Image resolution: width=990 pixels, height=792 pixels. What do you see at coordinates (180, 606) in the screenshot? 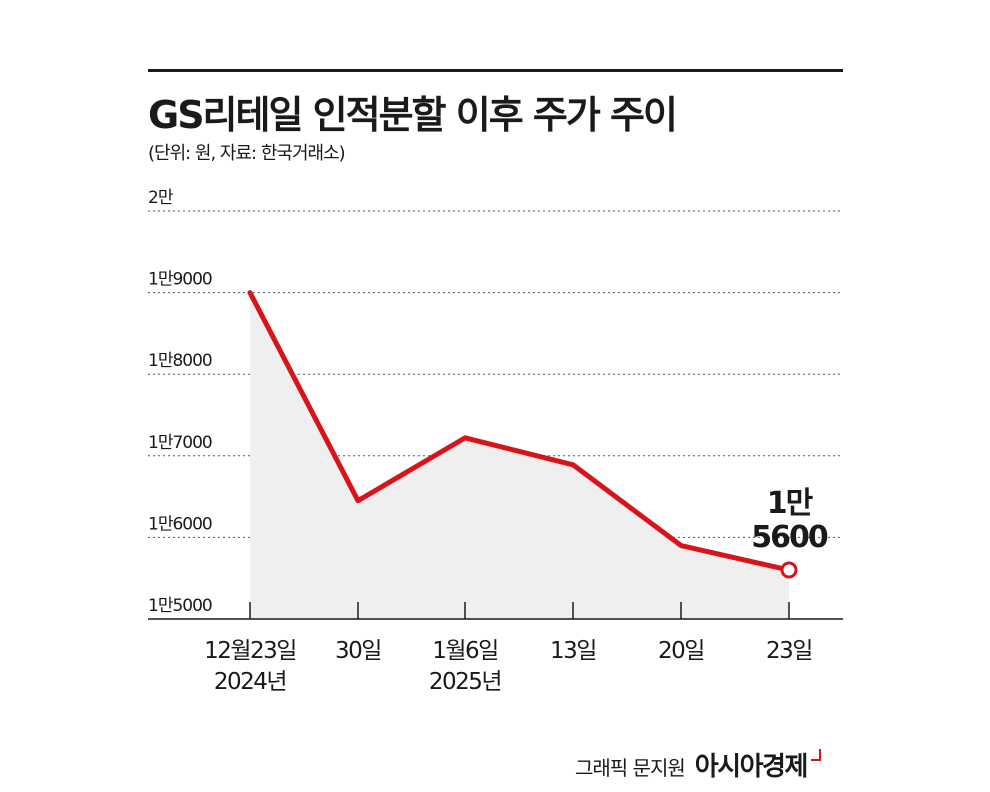
I see `y-tick-label: 1만5000` at bounding box center [180, 606].